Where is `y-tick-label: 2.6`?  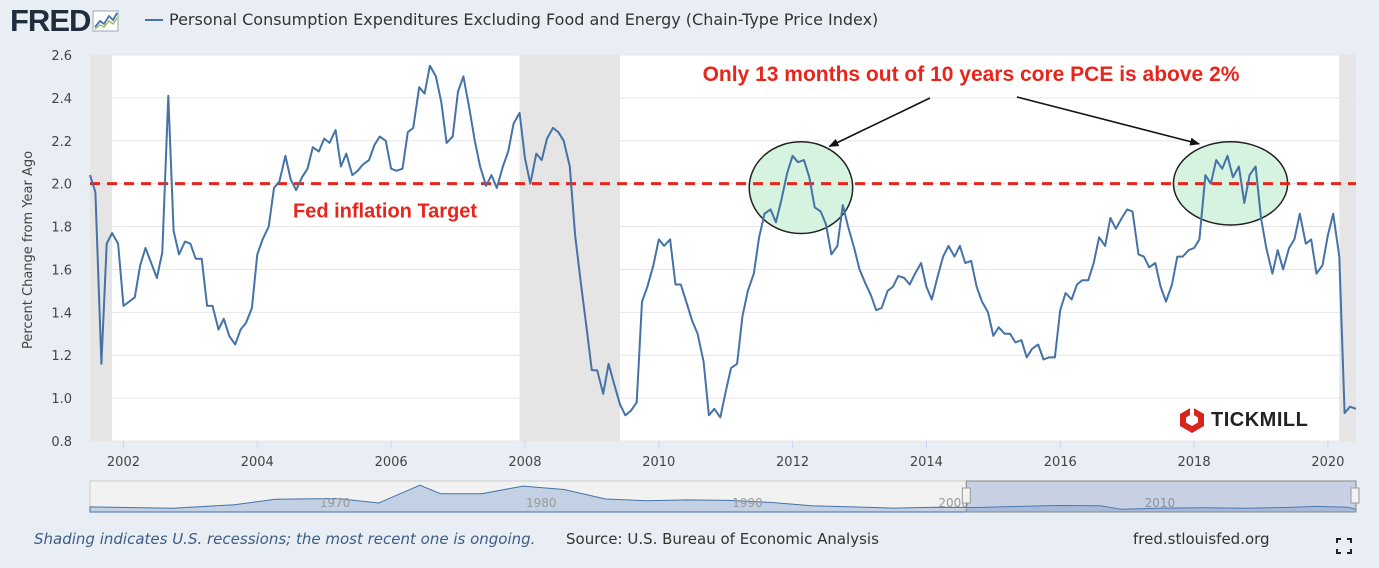
y-tick-label: 2.6 is located at coordinates (61, 56).